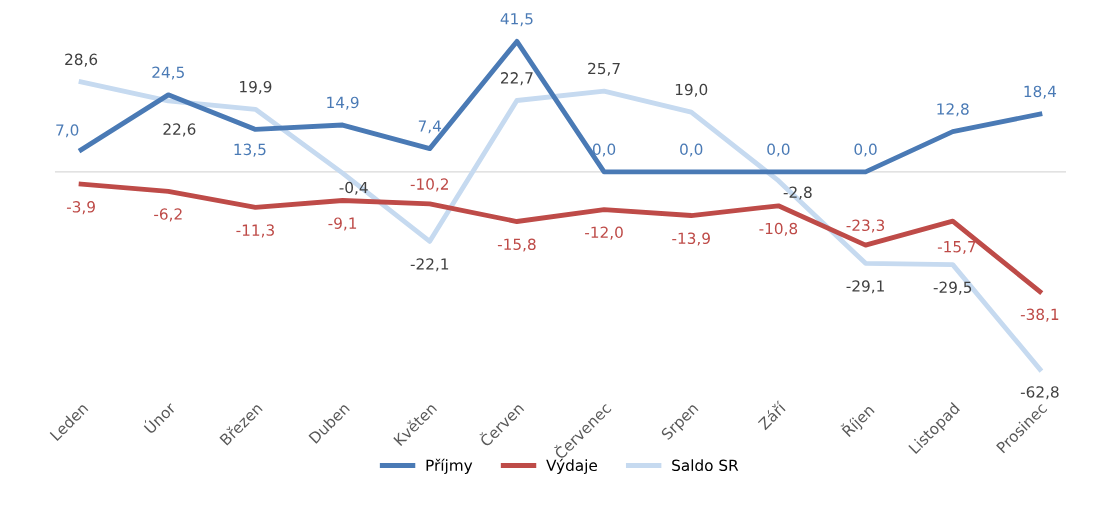 This screenshot has height=507, width=1099. Describe the element at coordinates (572, 466) in the screenshot. I see `legend-label: Výdaje` at that location.